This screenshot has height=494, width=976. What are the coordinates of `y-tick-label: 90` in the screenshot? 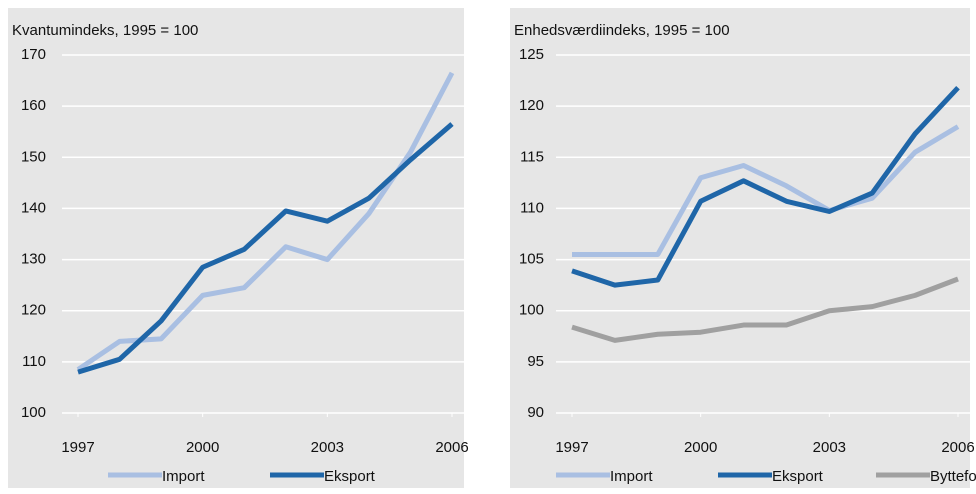 It's located at (535, 412).